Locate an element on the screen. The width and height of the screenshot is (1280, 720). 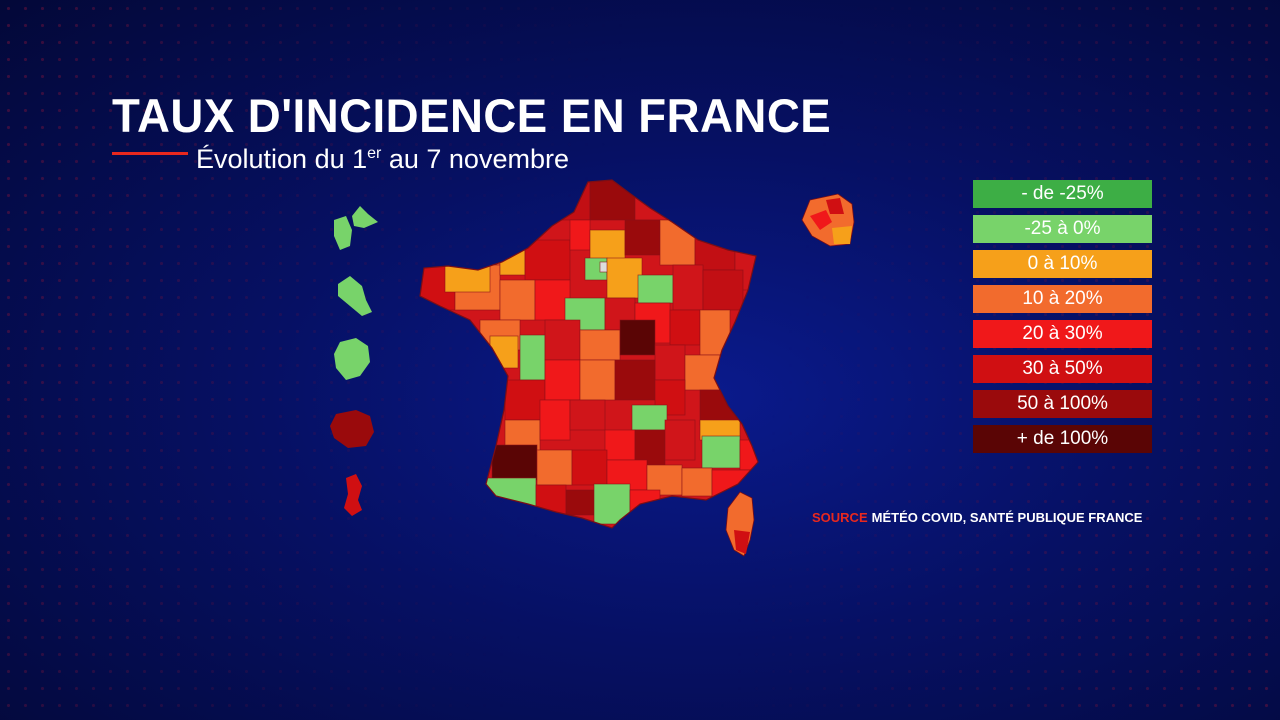
legend-item: 30 à 50% is located at coordinates (1062, 369).